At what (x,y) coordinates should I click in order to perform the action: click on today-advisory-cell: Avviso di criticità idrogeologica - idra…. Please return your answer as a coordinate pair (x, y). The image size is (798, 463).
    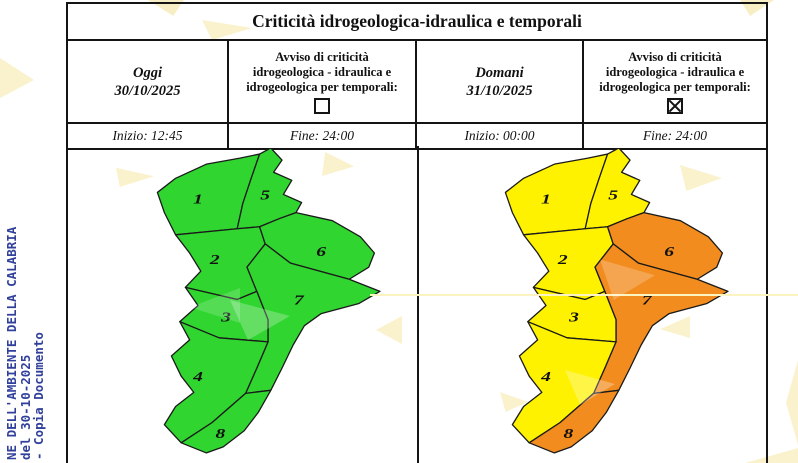
    Looking at the image, I should click on (321, 80).